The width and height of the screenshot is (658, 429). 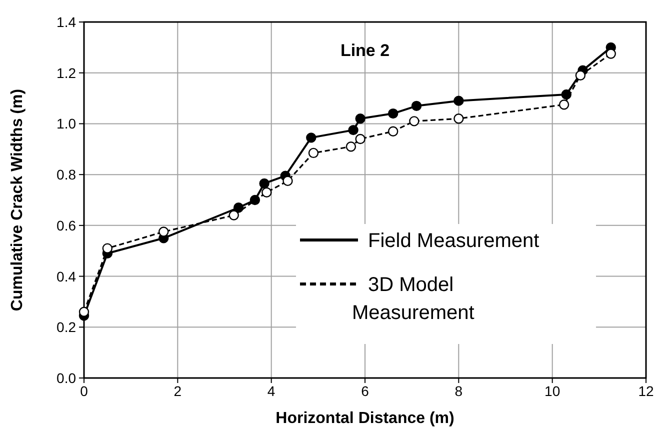 I want to click on y-axis-title: Cumulative Crack Widths (m), so click(x=17, y=200).